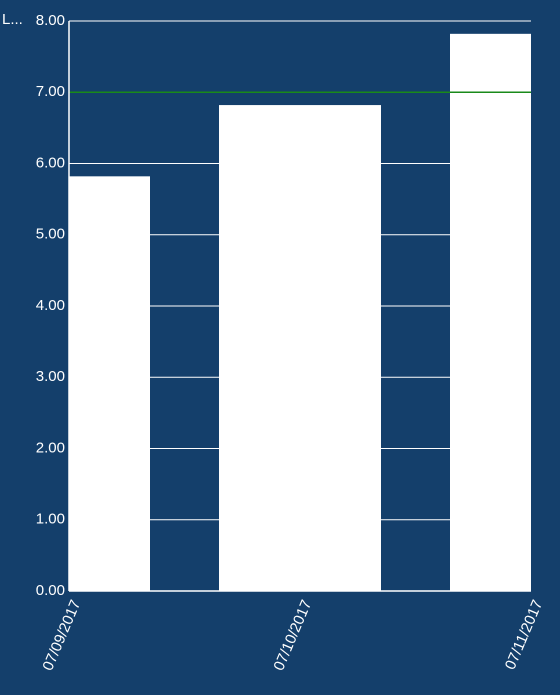 This screenshot has width=560, height=695. What do you see at coordinates (50, 234) in the screenshot?
I see `y-tick-label: 5.00` at bounding box center [50, 234].